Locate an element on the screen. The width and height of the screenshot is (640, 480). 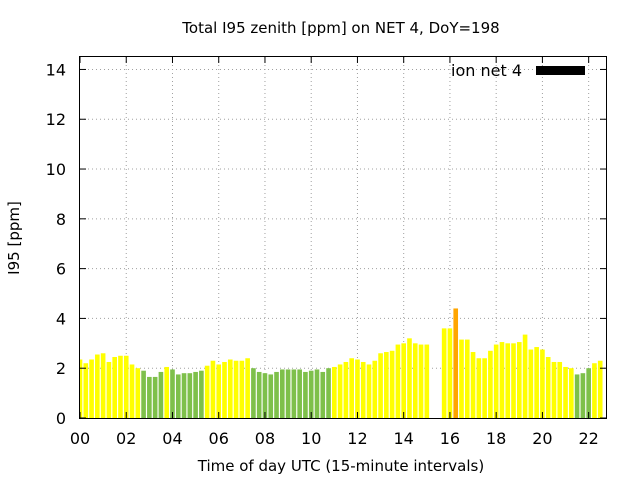
x-tick-label: 06 is located at coordinates (219, 438).